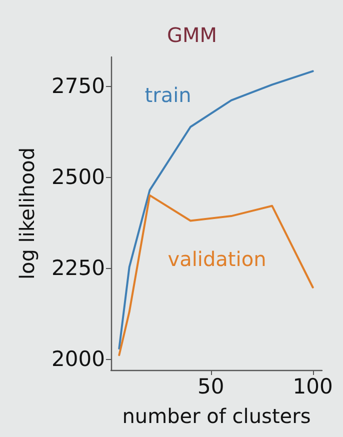  I want to click on series-label: validation, so click(217, 258).